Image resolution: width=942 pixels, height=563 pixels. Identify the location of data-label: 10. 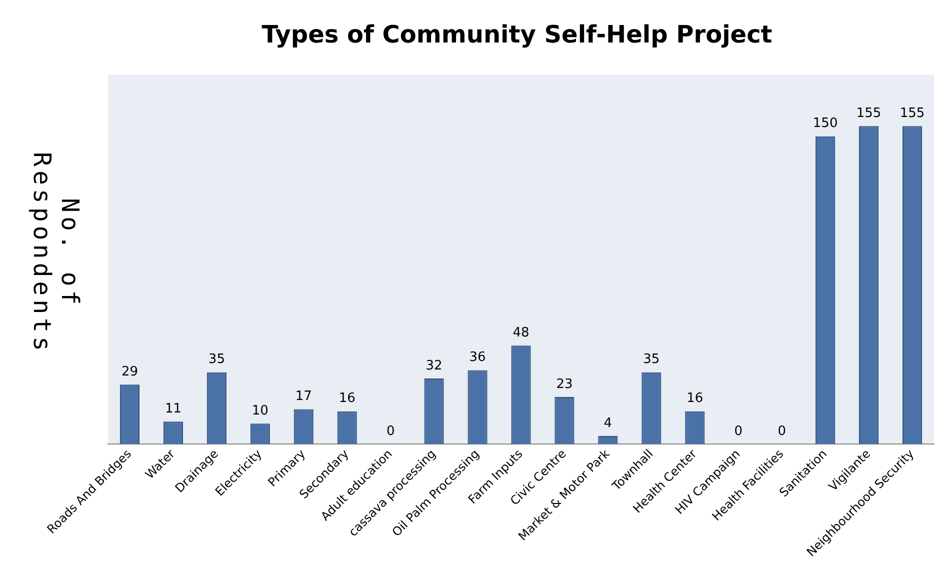
(260, 411).